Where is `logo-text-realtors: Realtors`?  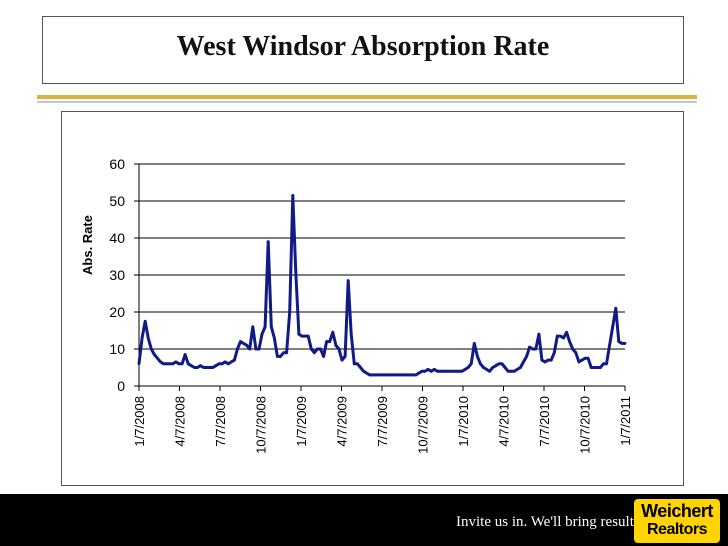
logo-text-realtors: Realtors is located at coordinates (677, 529).